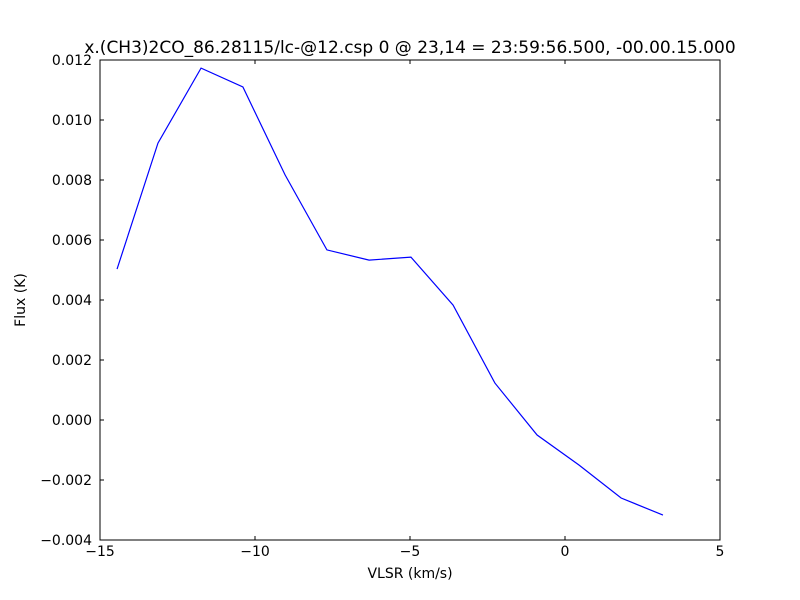 This screenshot has width=800, height=600. Describe the element at coordinates (565, 552) in the screenshot. I see `x-tick-label: 0` at that location.